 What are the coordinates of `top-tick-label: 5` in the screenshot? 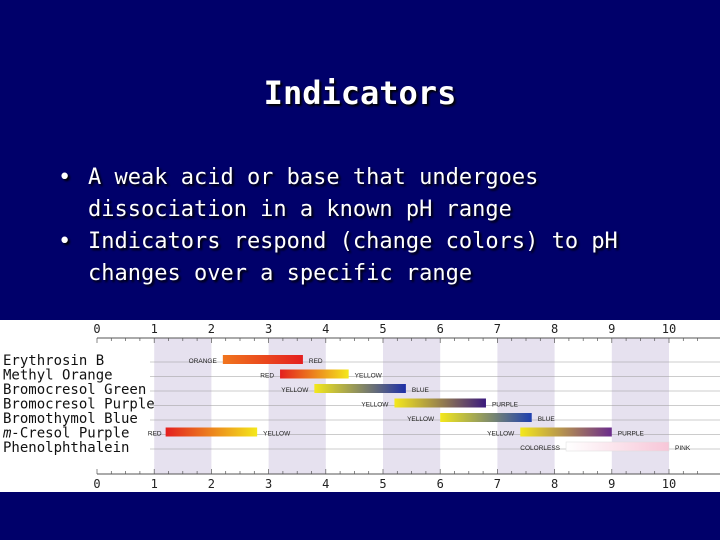 It's located at (382, 329).